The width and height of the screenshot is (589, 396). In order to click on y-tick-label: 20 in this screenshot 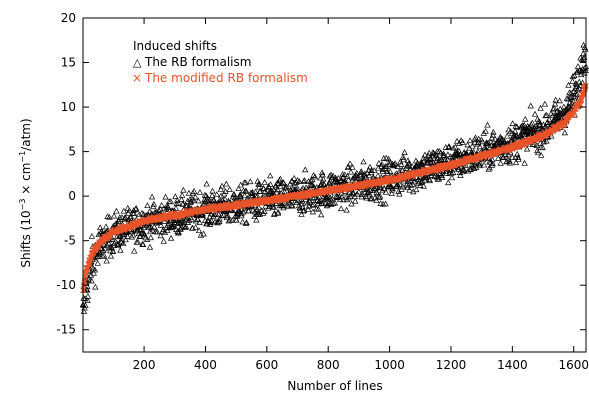, I will do `click(68, 18)`.